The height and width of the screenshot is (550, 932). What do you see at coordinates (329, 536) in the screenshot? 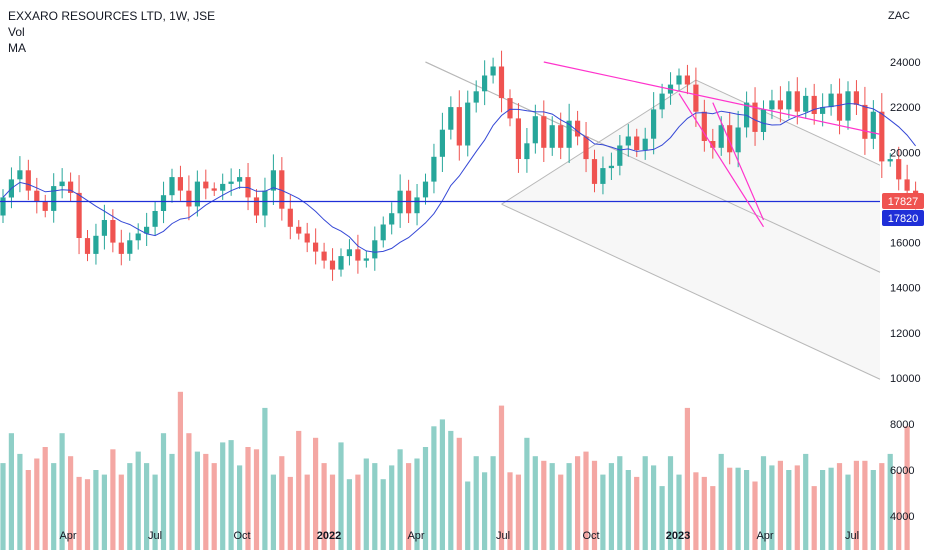
I see `time-axis-tick: 2022` at bounding box center [329, 536].